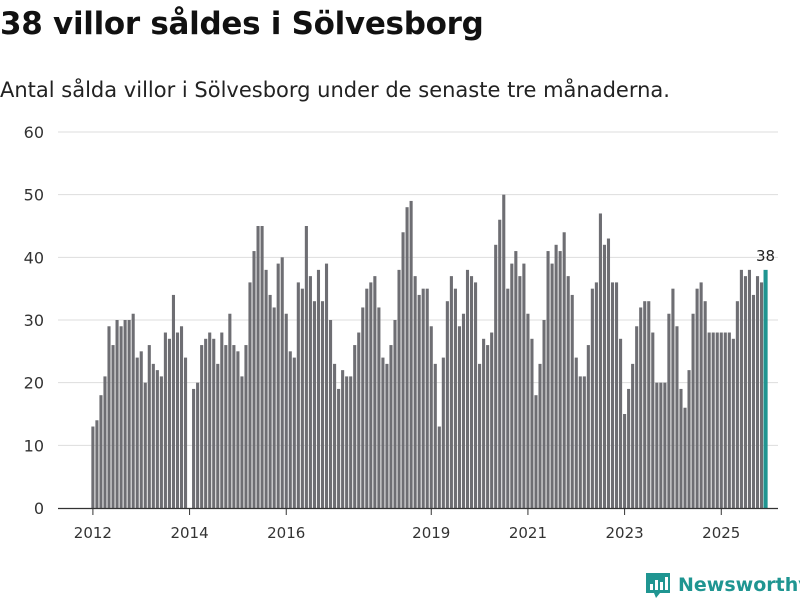 Image resolution: width=800 pixels, height=600 pixels. Describe the element at coordinates (93, 533) in the screenshot. I see `x-tick-label: 2012` at that location.